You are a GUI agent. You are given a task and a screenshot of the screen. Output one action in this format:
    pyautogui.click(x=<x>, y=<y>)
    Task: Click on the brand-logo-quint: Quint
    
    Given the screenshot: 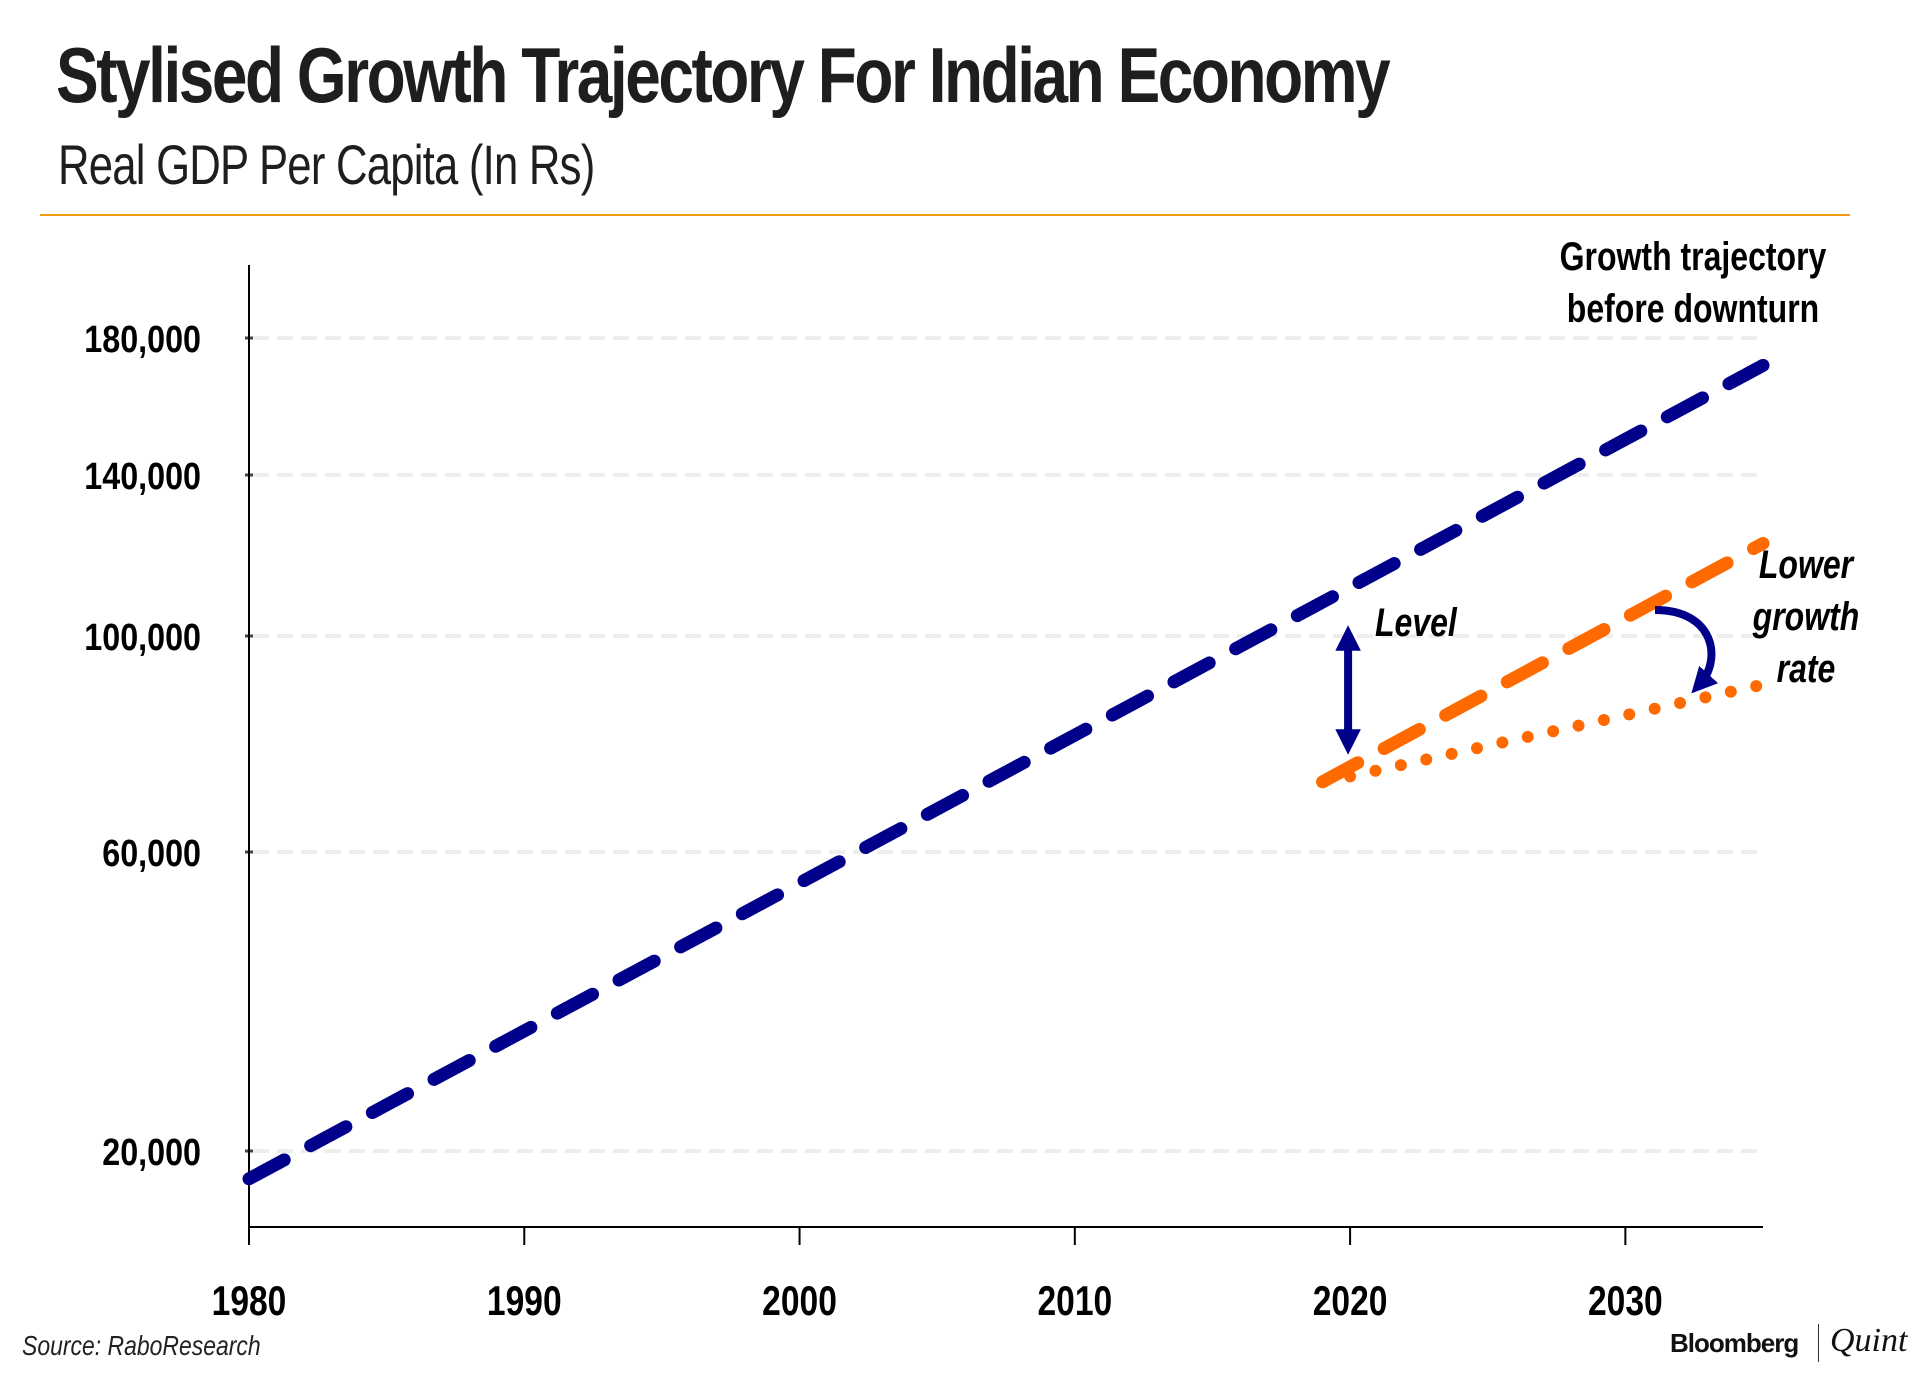 What is the action you would take?
    pyautogui.click(x=1869, y=1340)
    